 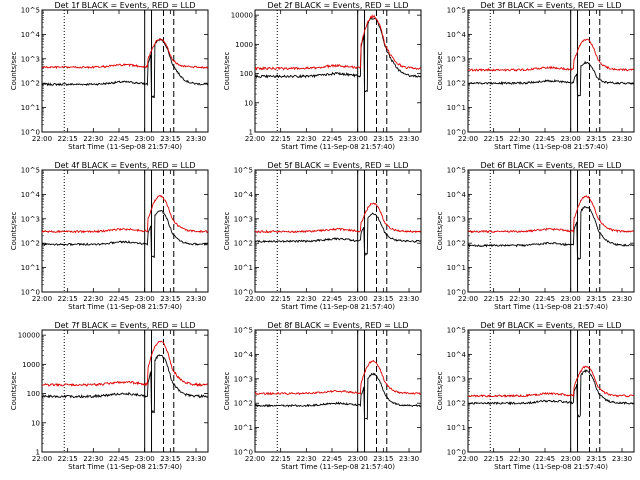 I want to click on y-tick-label: 1, so click(x=38, y=453).